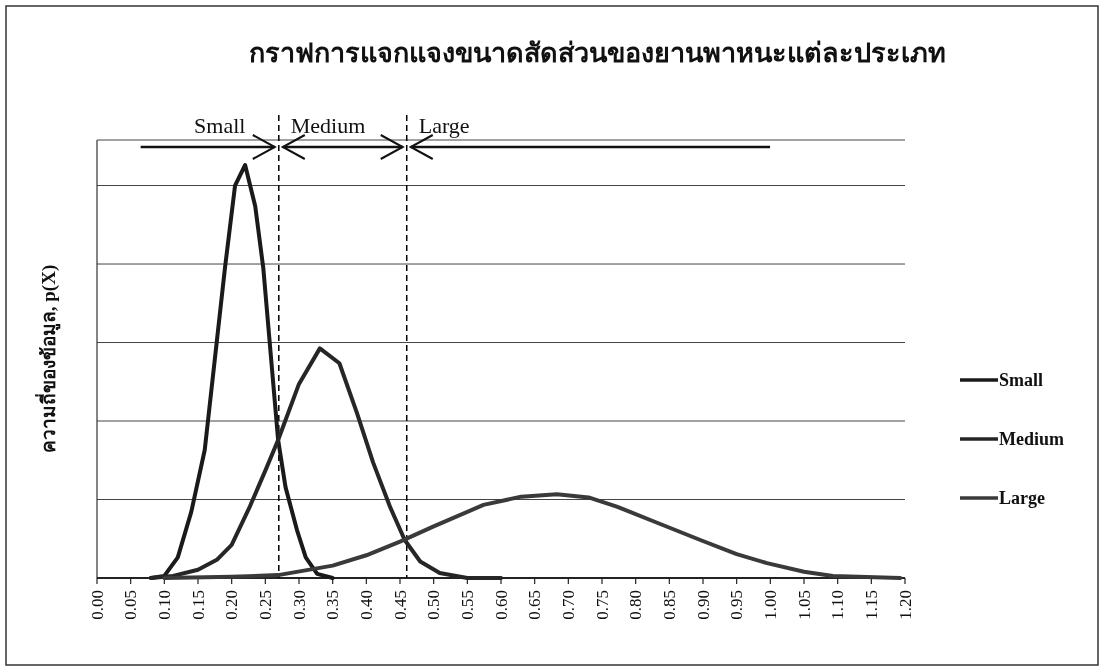 The width and height of the screenshot is (1104, 671). I want to click on y-axis-title: ความถี่ของข้อมูล, p(X), so click(47, 359).